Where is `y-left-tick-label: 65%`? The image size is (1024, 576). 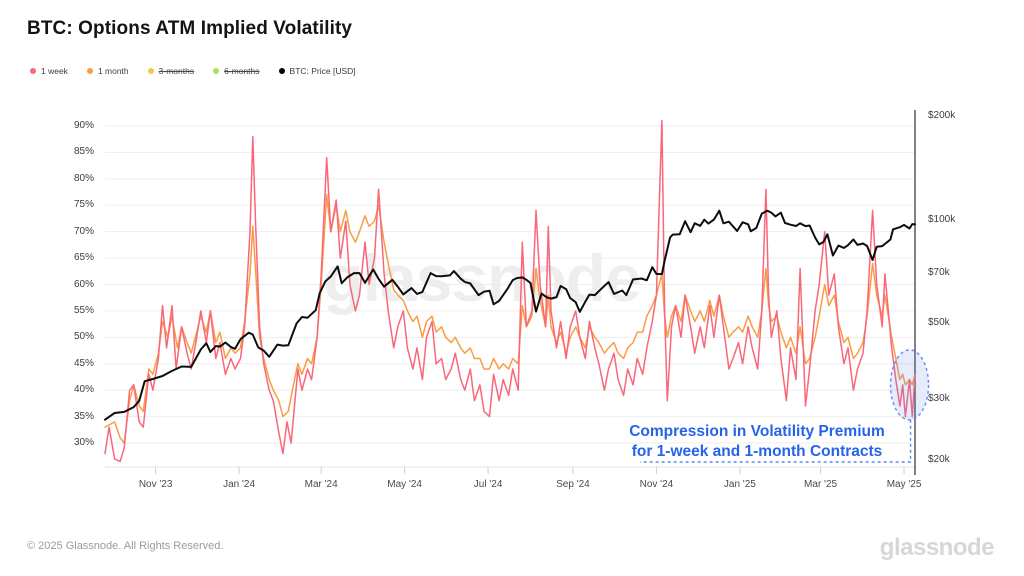 y-left-tick-label: 65% is located at coordinates (83, 258).